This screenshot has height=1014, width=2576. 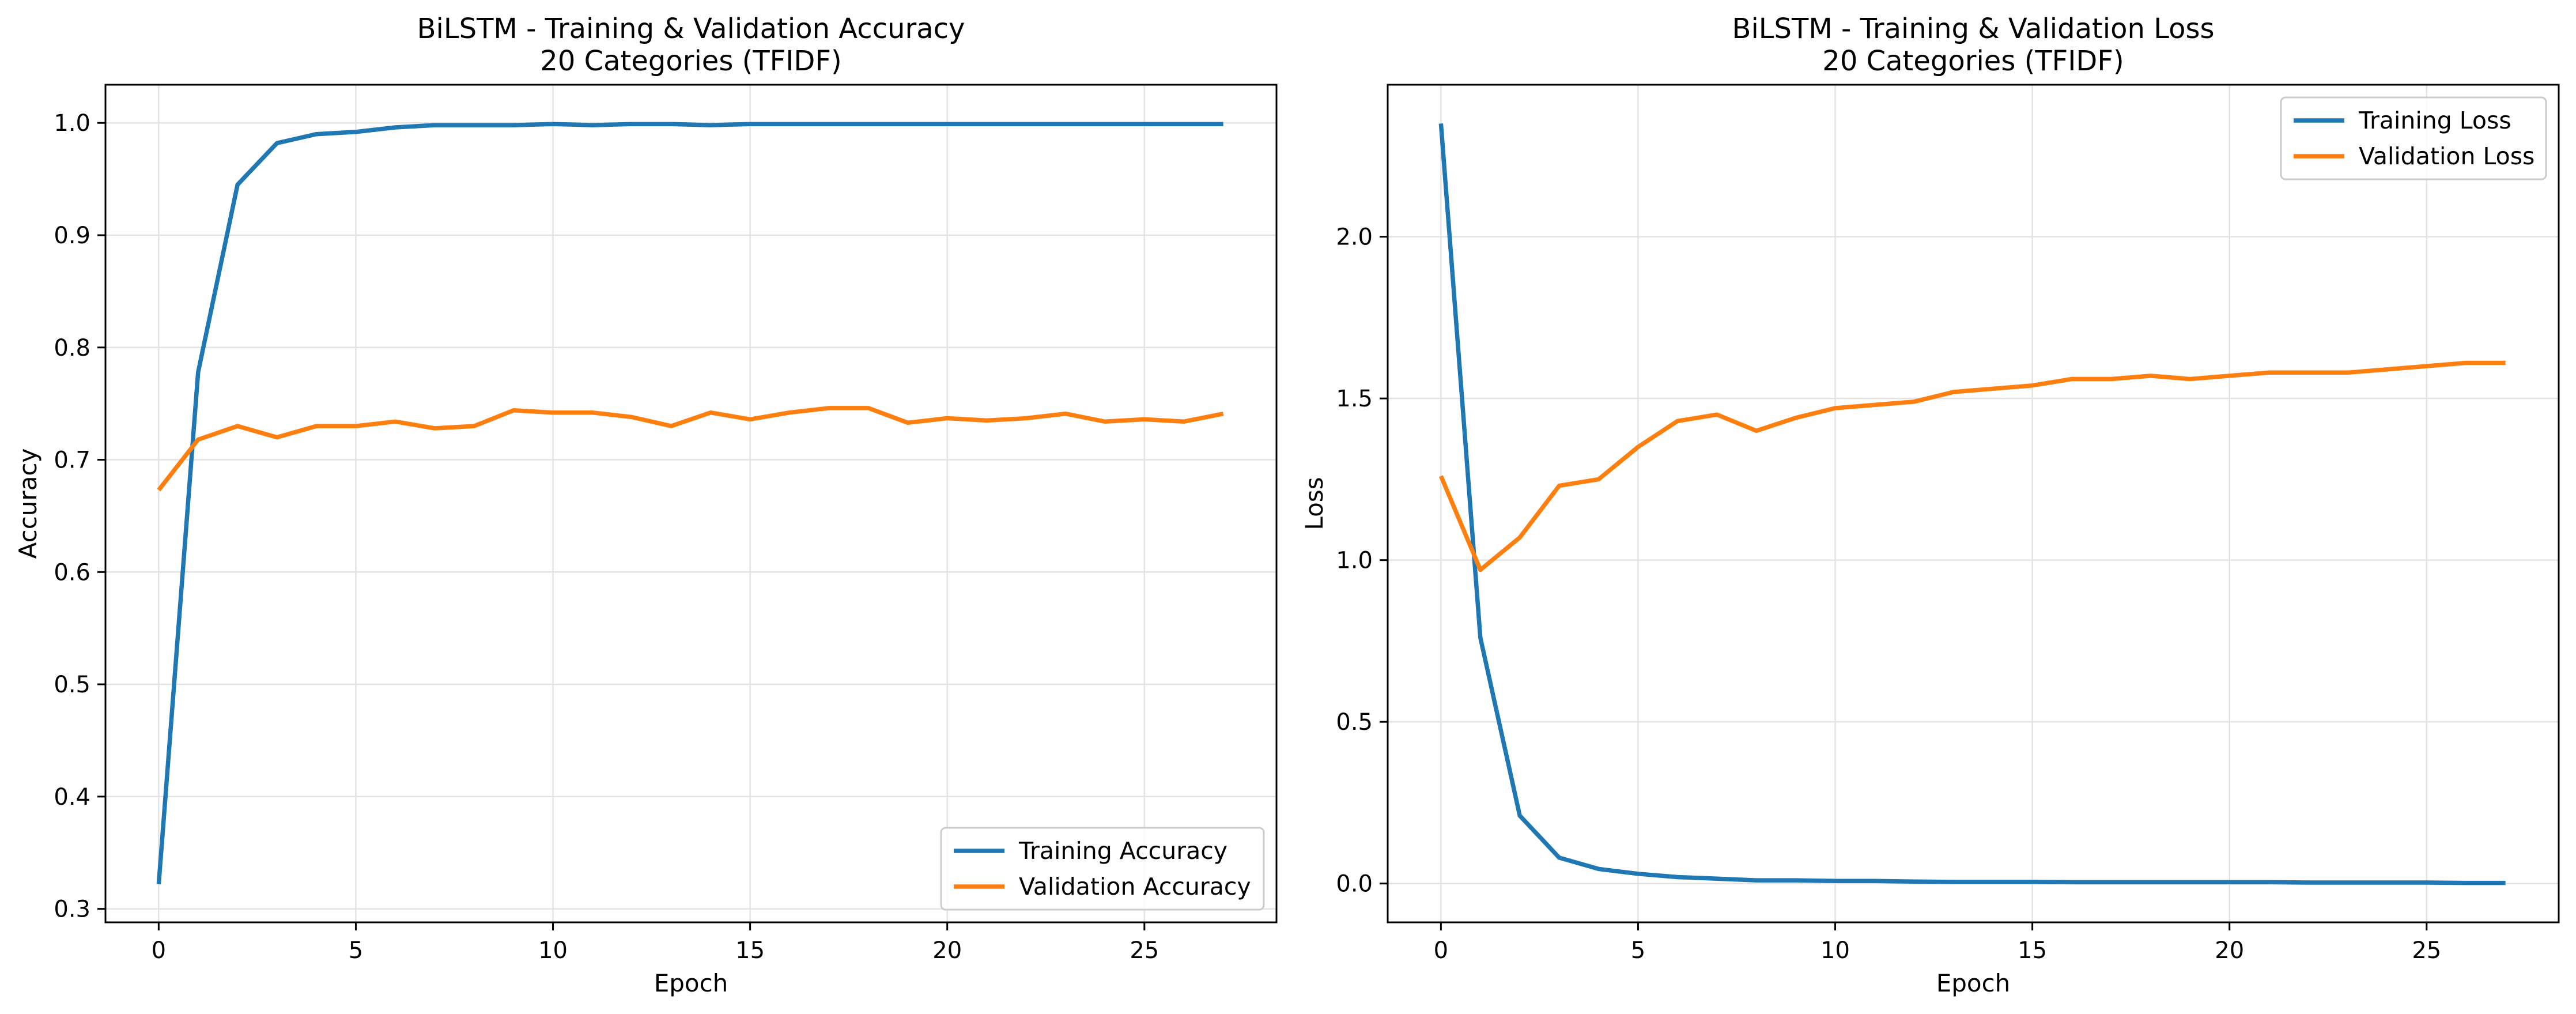 I want to click on y-tick-label: 0.8, so click(x=72, y=348).